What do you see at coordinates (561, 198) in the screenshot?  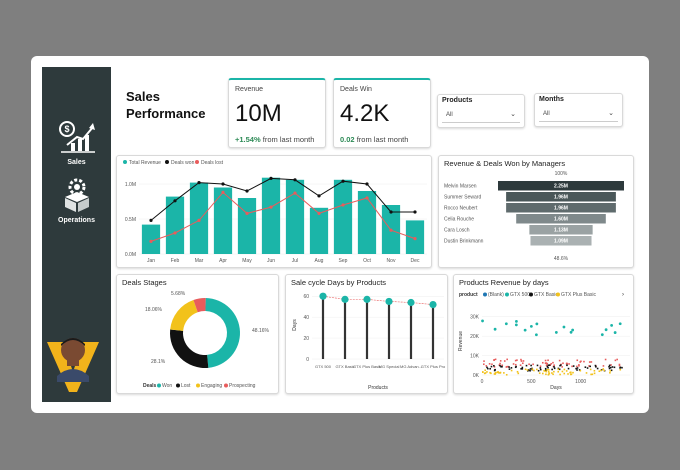 I see `funnel-value-label: 1.96M` at bounding box center [561, 198].